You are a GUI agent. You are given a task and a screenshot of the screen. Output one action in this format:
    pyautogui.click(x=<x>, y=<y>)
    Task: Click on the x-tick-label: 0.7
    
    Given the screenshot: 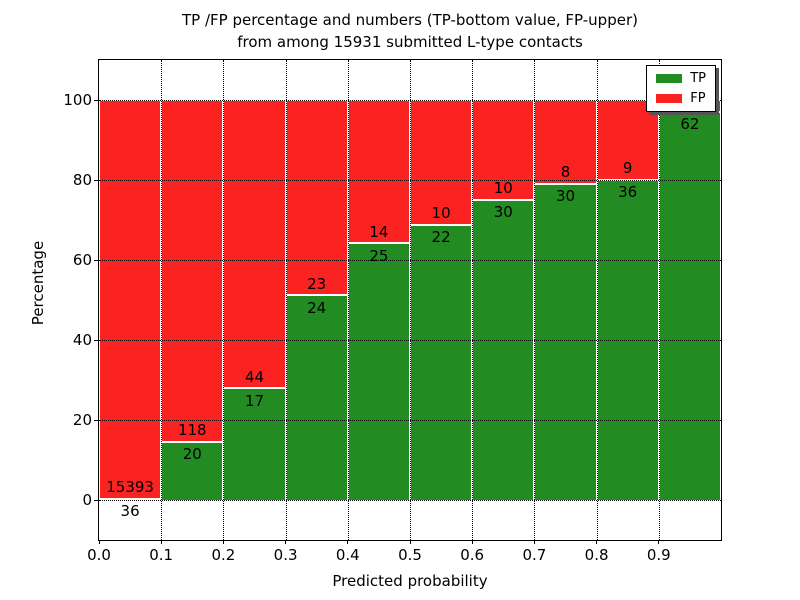 What is the action you would take?
    pyautogui.click(x=534, y=555)
    